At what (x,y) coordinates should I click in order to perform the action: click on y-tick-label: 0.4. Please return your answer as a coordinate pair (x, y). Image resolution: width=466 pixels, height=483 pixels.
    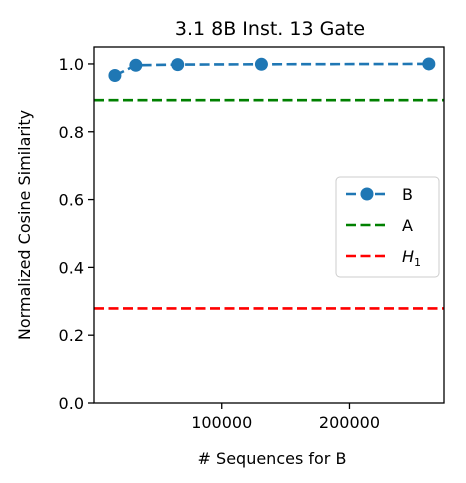
    Looking at the image, I should click on (71, 267).